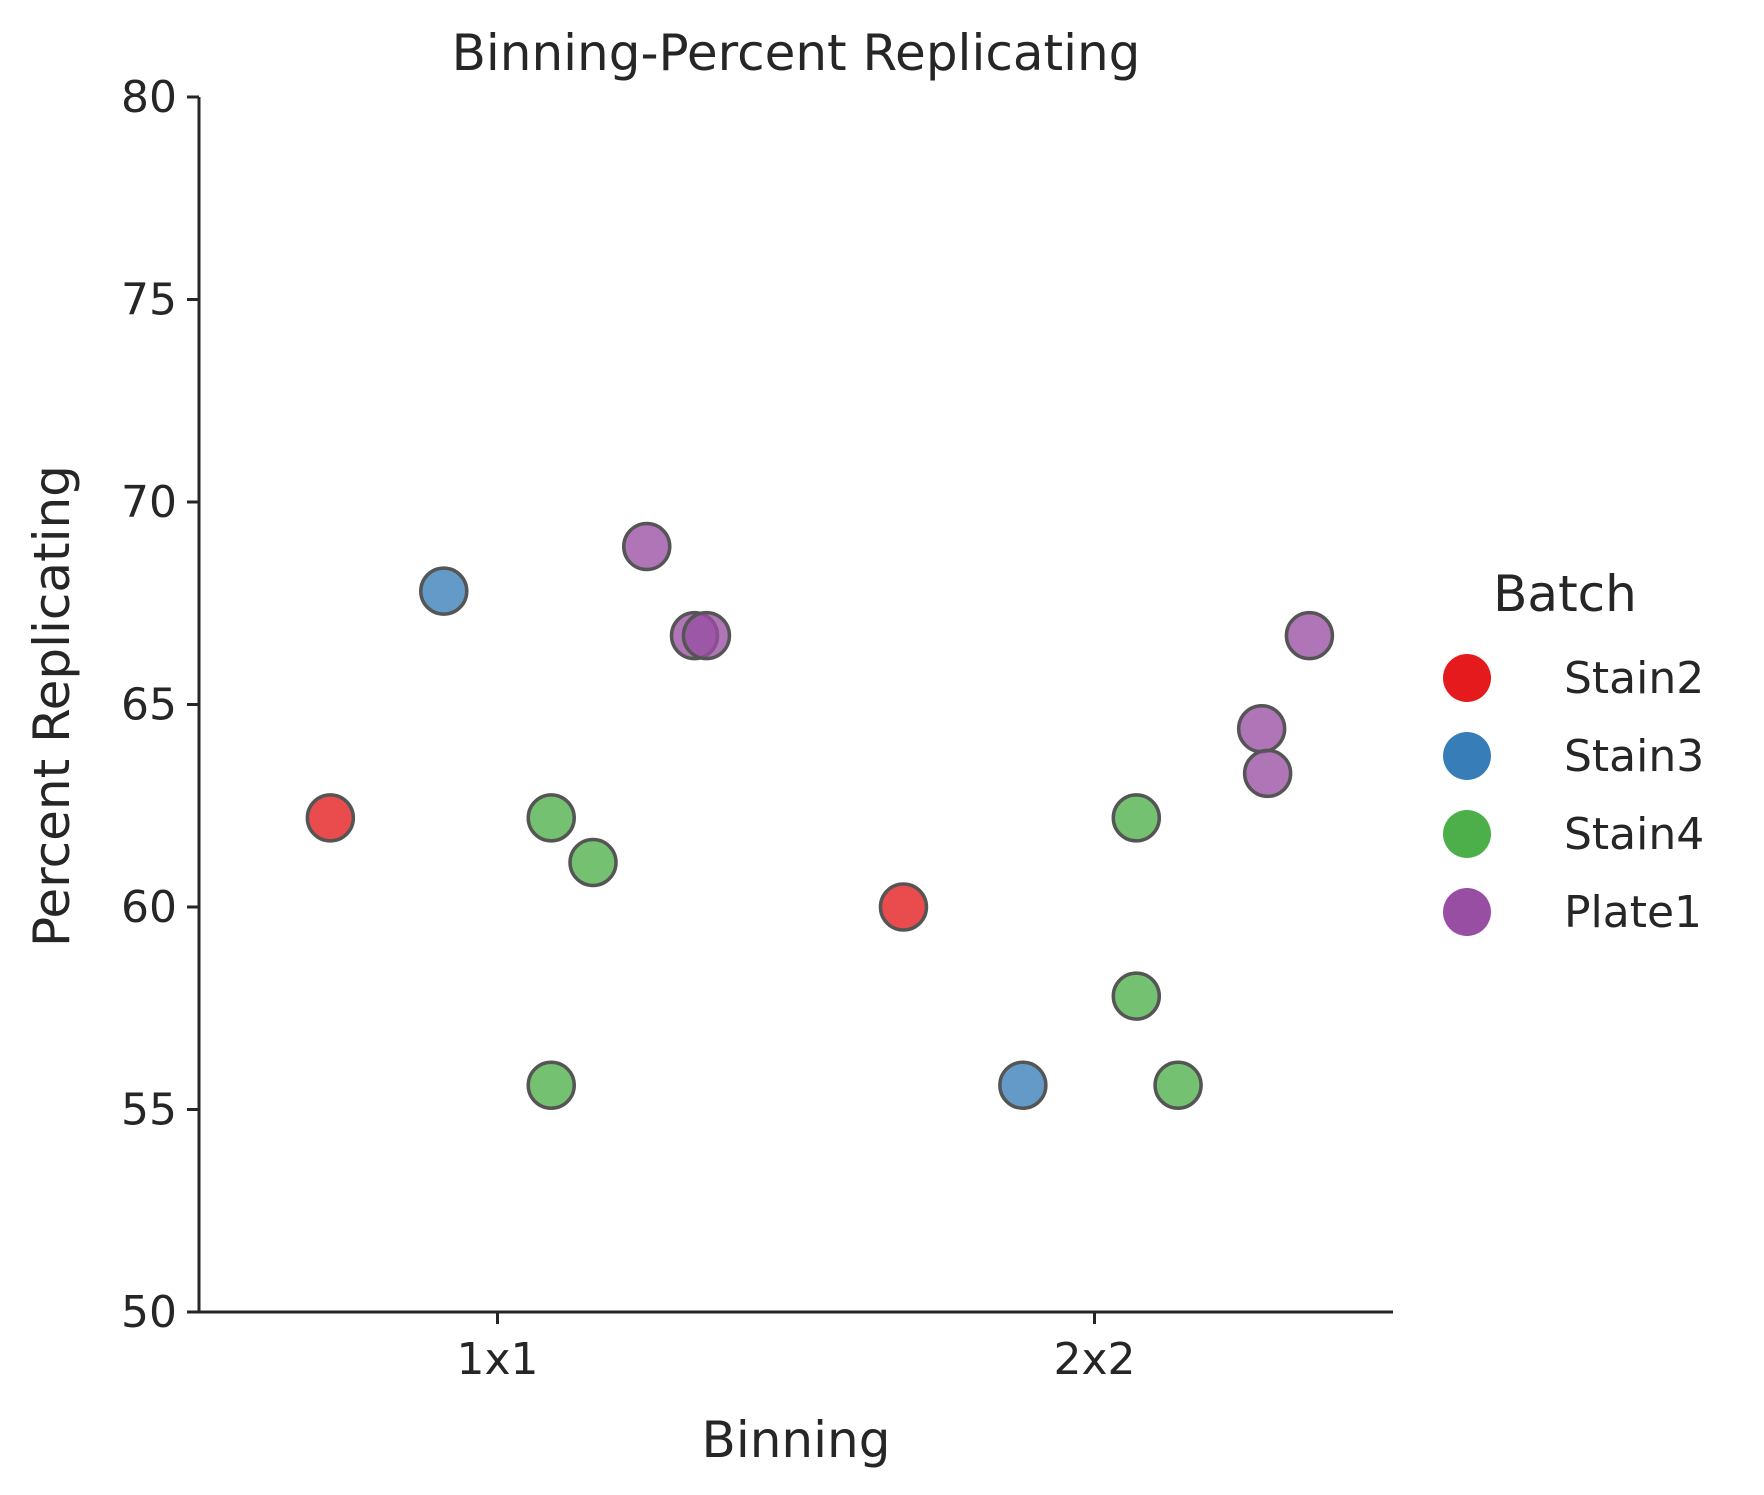 This screenshot has width=1764, height=1495. What do you see at coordinates (1573, 795) in the screenshot?
I see `legend-items: Stain2 Stain3 Stain4 Plate1` at bounding box center [1573, 795].